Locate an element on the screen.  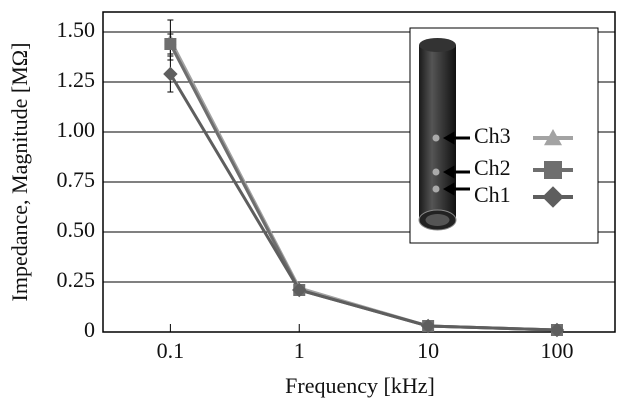
y-tick-label: 0.50 is located at coordinates (76, 229).